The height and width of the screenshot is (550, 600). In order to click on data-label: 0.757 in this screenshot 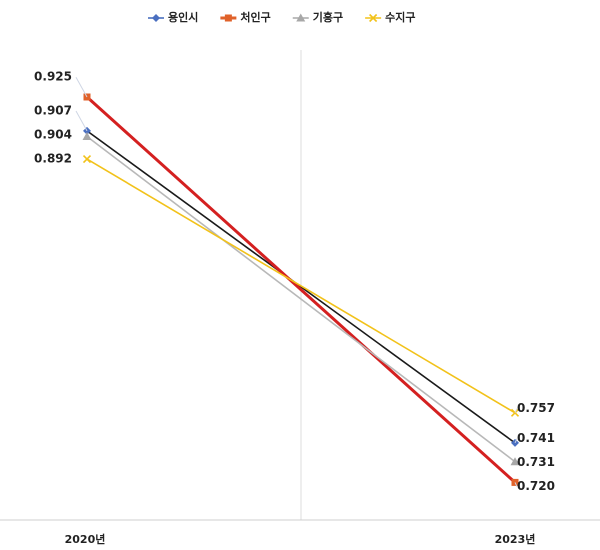, I will do `click(536, 408)`.